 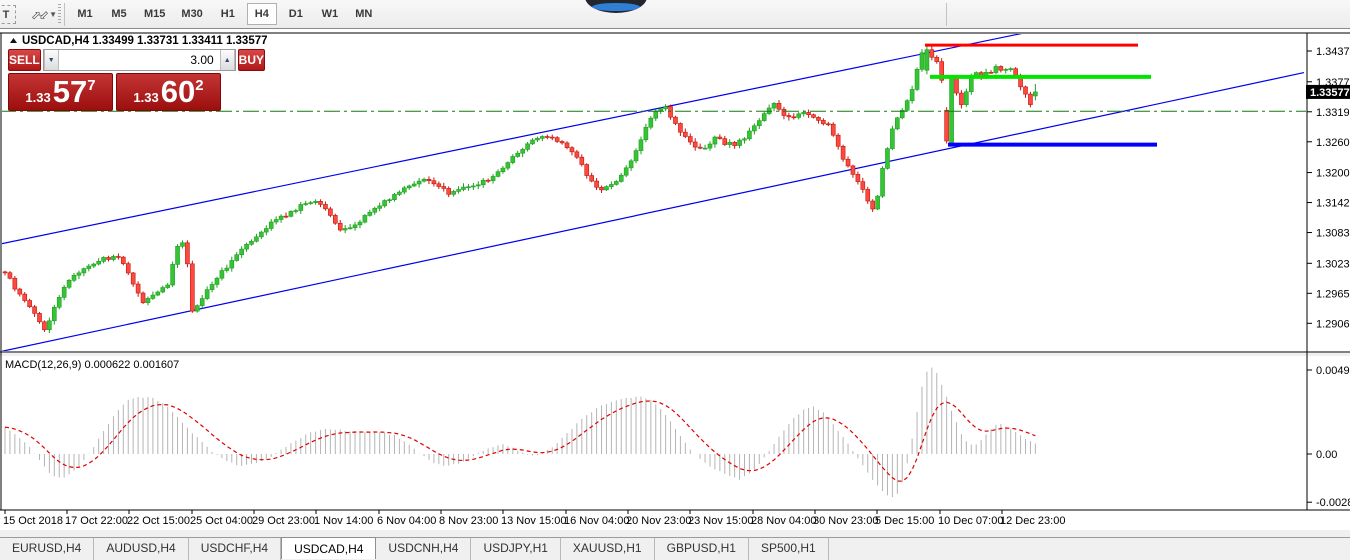 What do you see at coordinates (85, 14) in the screenshot?
I see `timeframe-button-m1: M1` at bounding box center [85, 14].